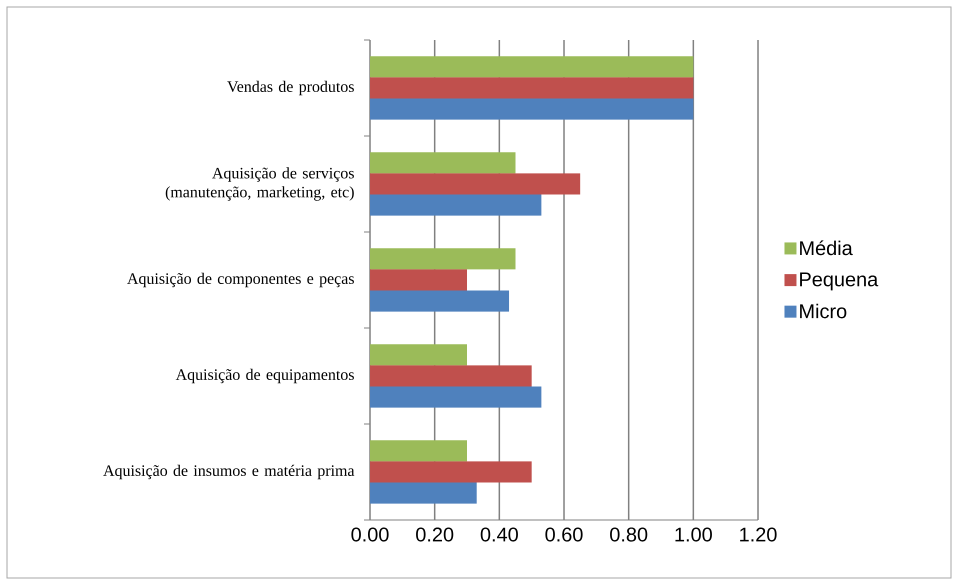  What do you see at coordinates (290, 88) in the screenshot?
I see `y-tick-label: Vendas de produtos` at bounding box center [290, 88].